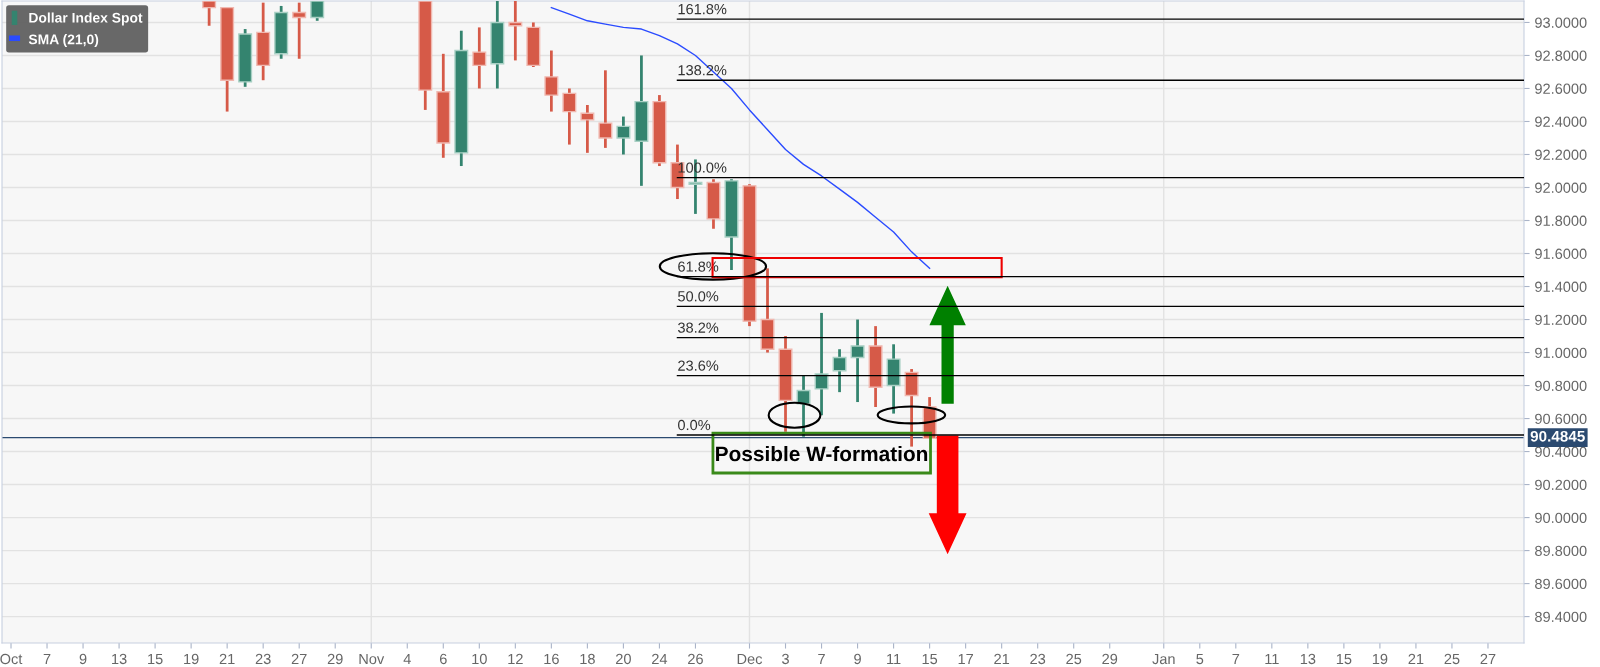  What do you see at coordinates (1561, 319) in the screenshot?
I see `y-tick-label: 91.2000` at bounding box center [1561, 319].